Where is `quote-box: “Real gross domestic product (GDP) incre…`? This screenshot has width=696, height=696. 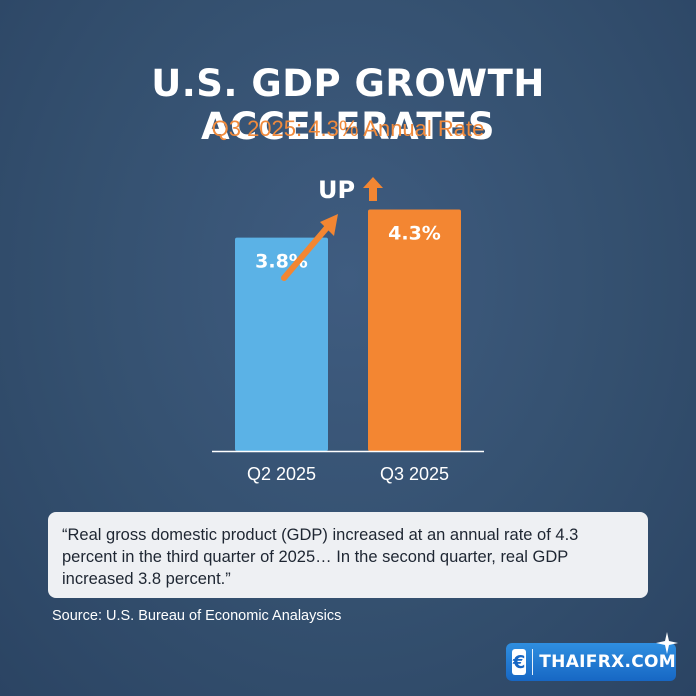 quote-box: “Real gross domestic product (GDP) incre… is located at coordinates (348, 555).